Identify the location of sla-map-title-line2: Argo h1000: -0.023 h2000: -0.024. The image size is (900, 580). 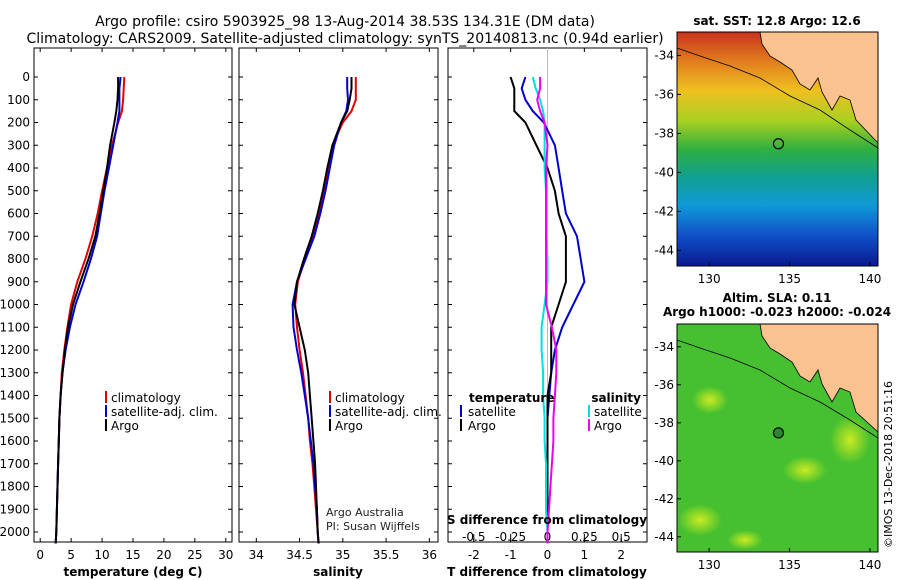
(777, 312).